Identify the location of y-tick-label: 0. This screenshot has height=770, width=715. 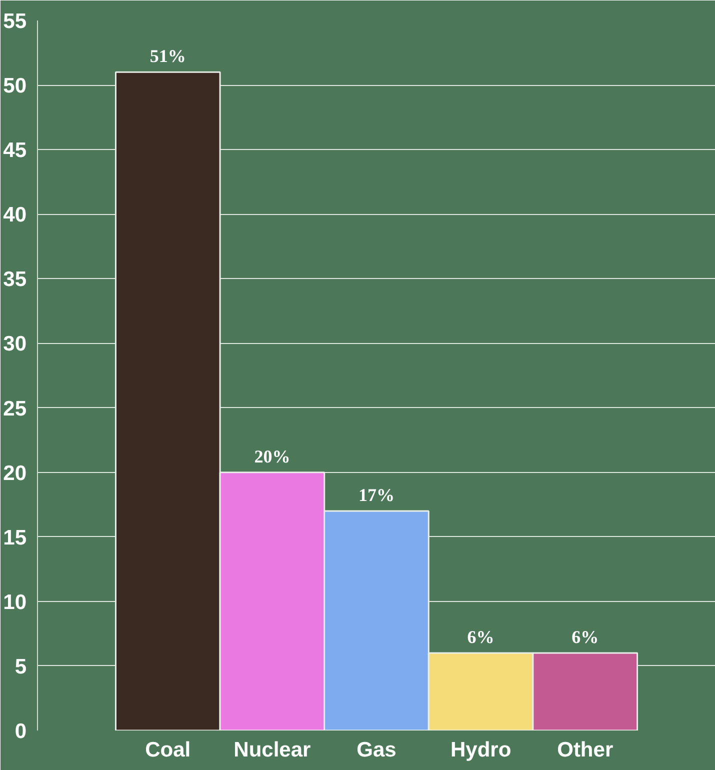
(20, 731).